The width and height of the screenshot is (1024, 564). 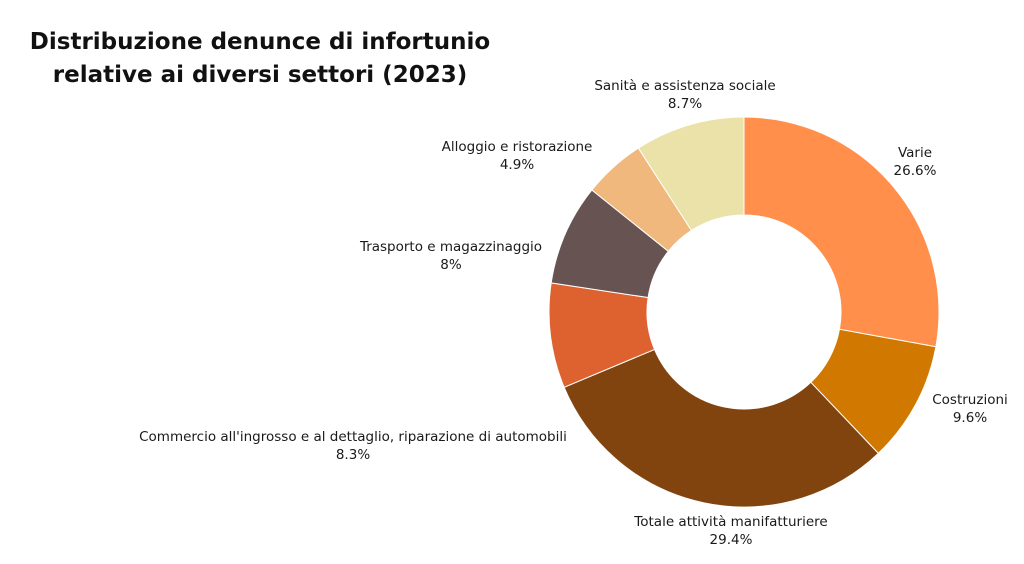 What do you see at coordinates (970, 400) in the screenshot?
I see `slice-label-1: Costruzioni` at bounding box center [970, 400].